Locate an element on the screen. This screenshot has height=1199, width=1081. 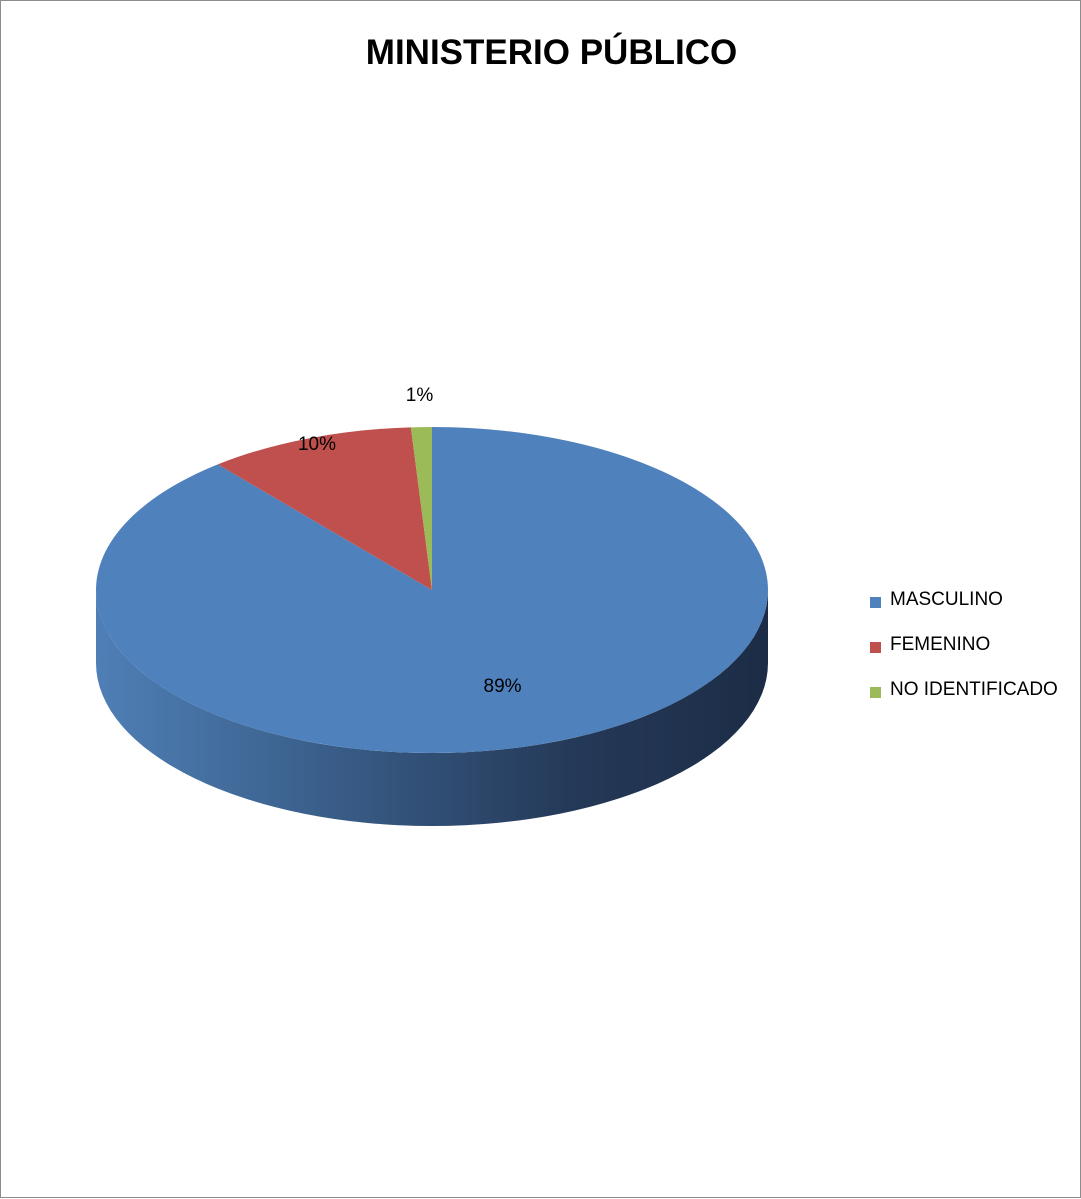
legend-label-masculino: MASCULINO is located at coordinates (946, 599).